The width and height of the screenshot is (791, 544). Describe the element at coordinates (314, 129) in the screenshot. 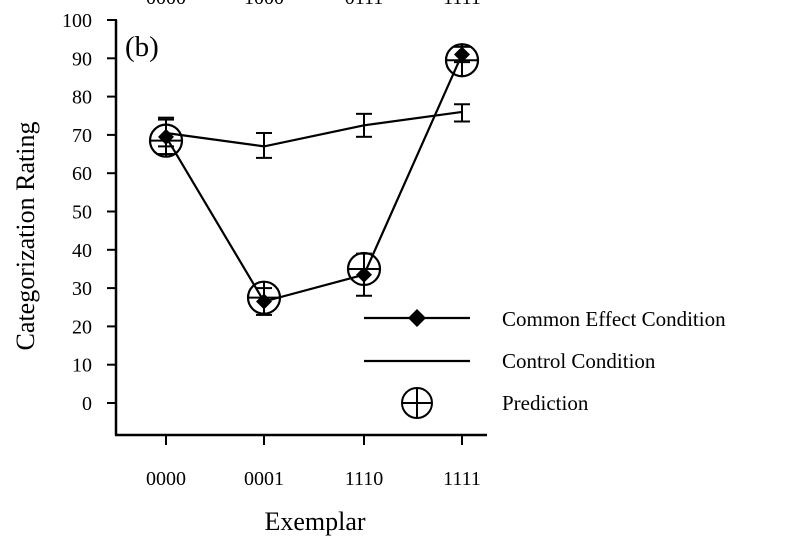

I see `control-condition-line` at that location.